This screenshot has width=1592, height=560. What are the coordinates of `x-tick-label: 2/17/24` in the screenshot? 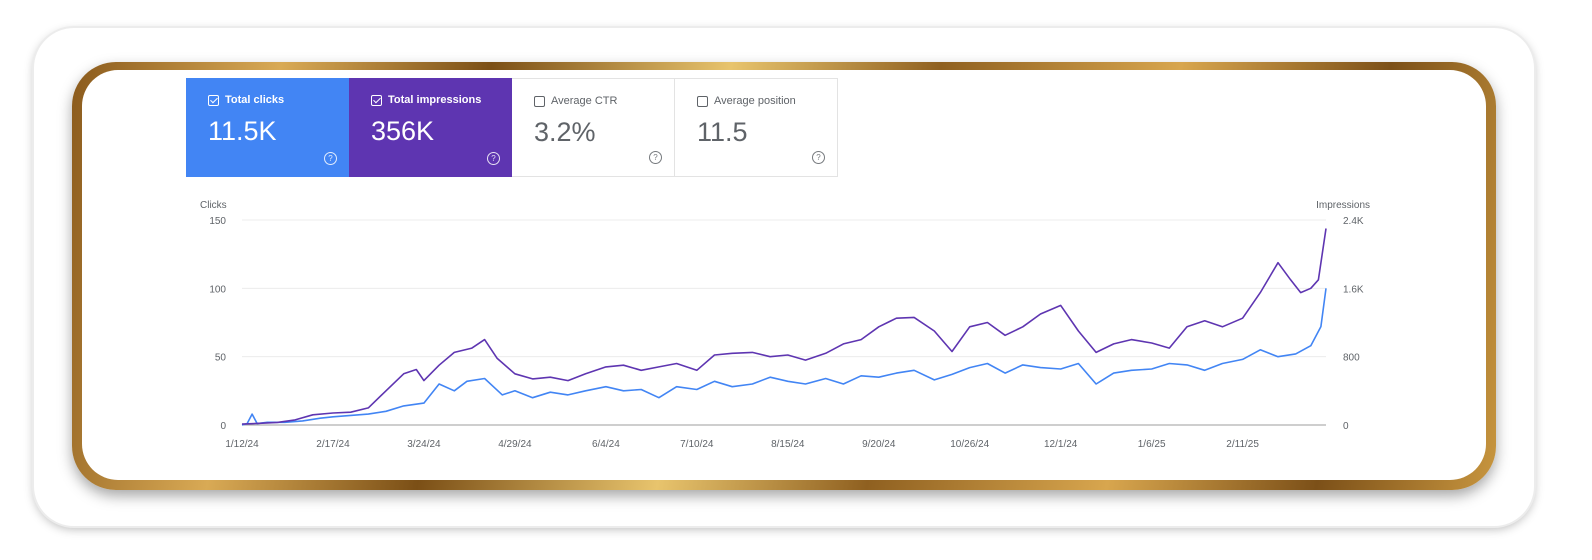 It's located at (333, 444).